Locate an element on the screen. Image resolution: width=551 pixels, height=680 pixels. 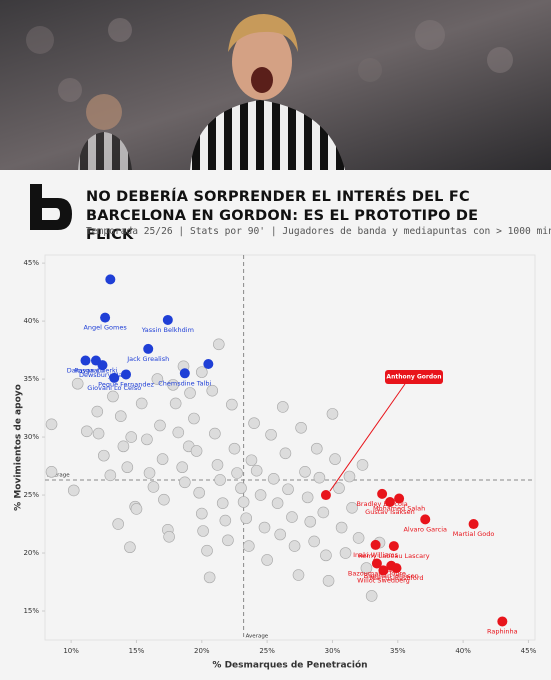
annotation-text: Anthony Gordon is located at coordinates (413, 377).